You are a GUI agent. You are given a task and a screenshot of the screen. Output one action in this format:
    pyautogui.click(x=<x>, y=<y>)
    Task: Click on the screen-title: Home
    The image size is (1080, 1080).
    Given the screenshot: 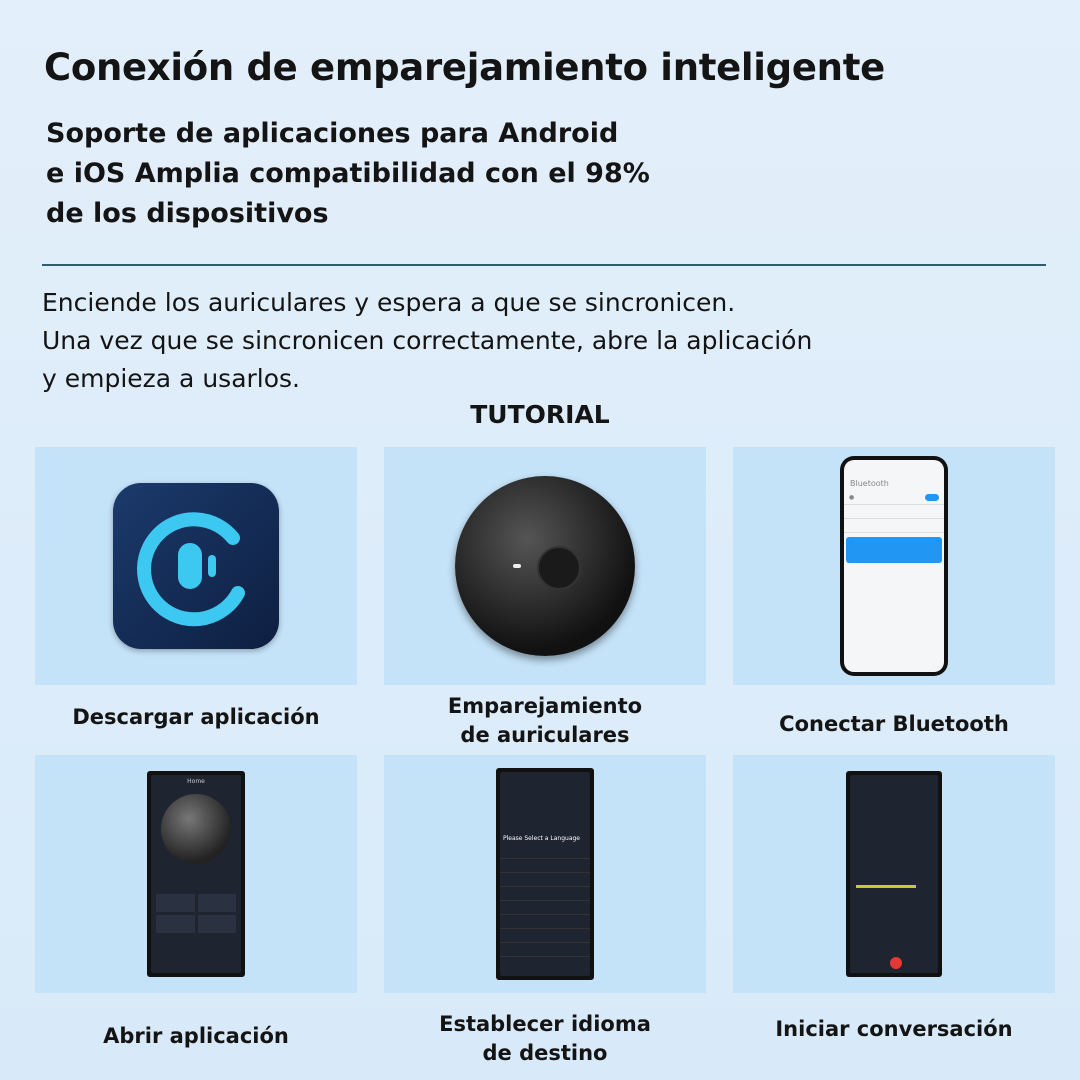 What is the action you would take?
    pyautogui.click(x=196, y=781)
    